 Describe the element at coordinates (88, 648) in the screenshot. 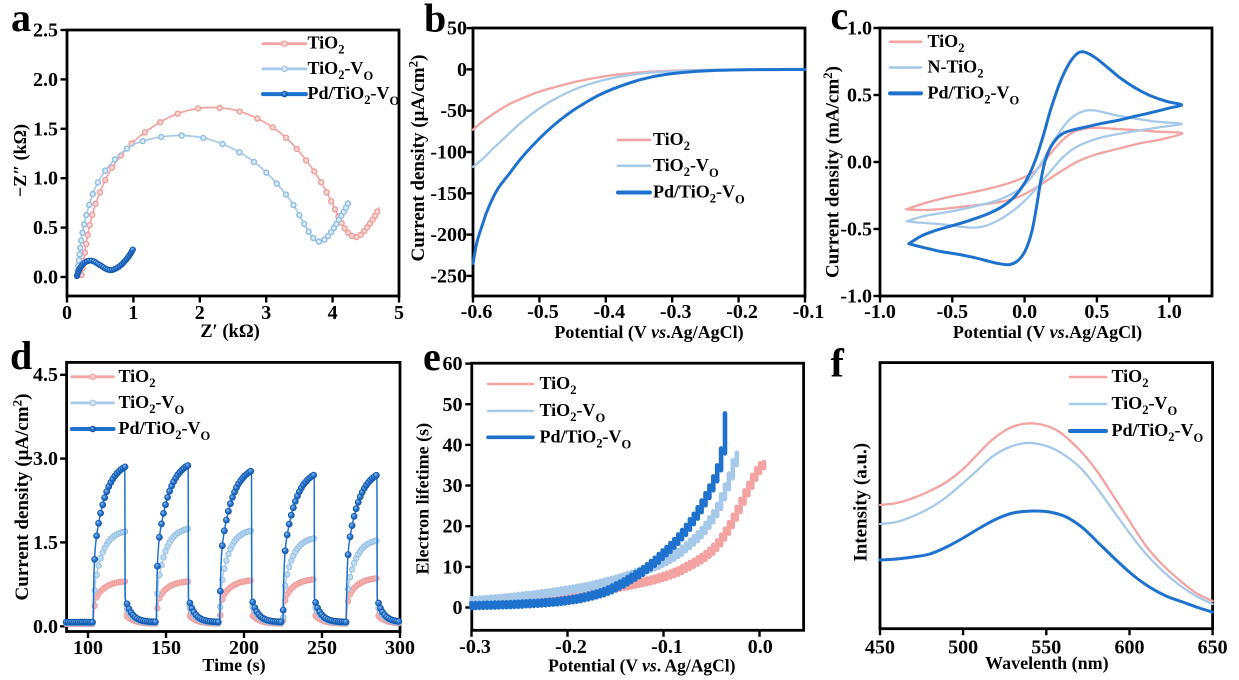

I see `svg-text: 100` at that location.